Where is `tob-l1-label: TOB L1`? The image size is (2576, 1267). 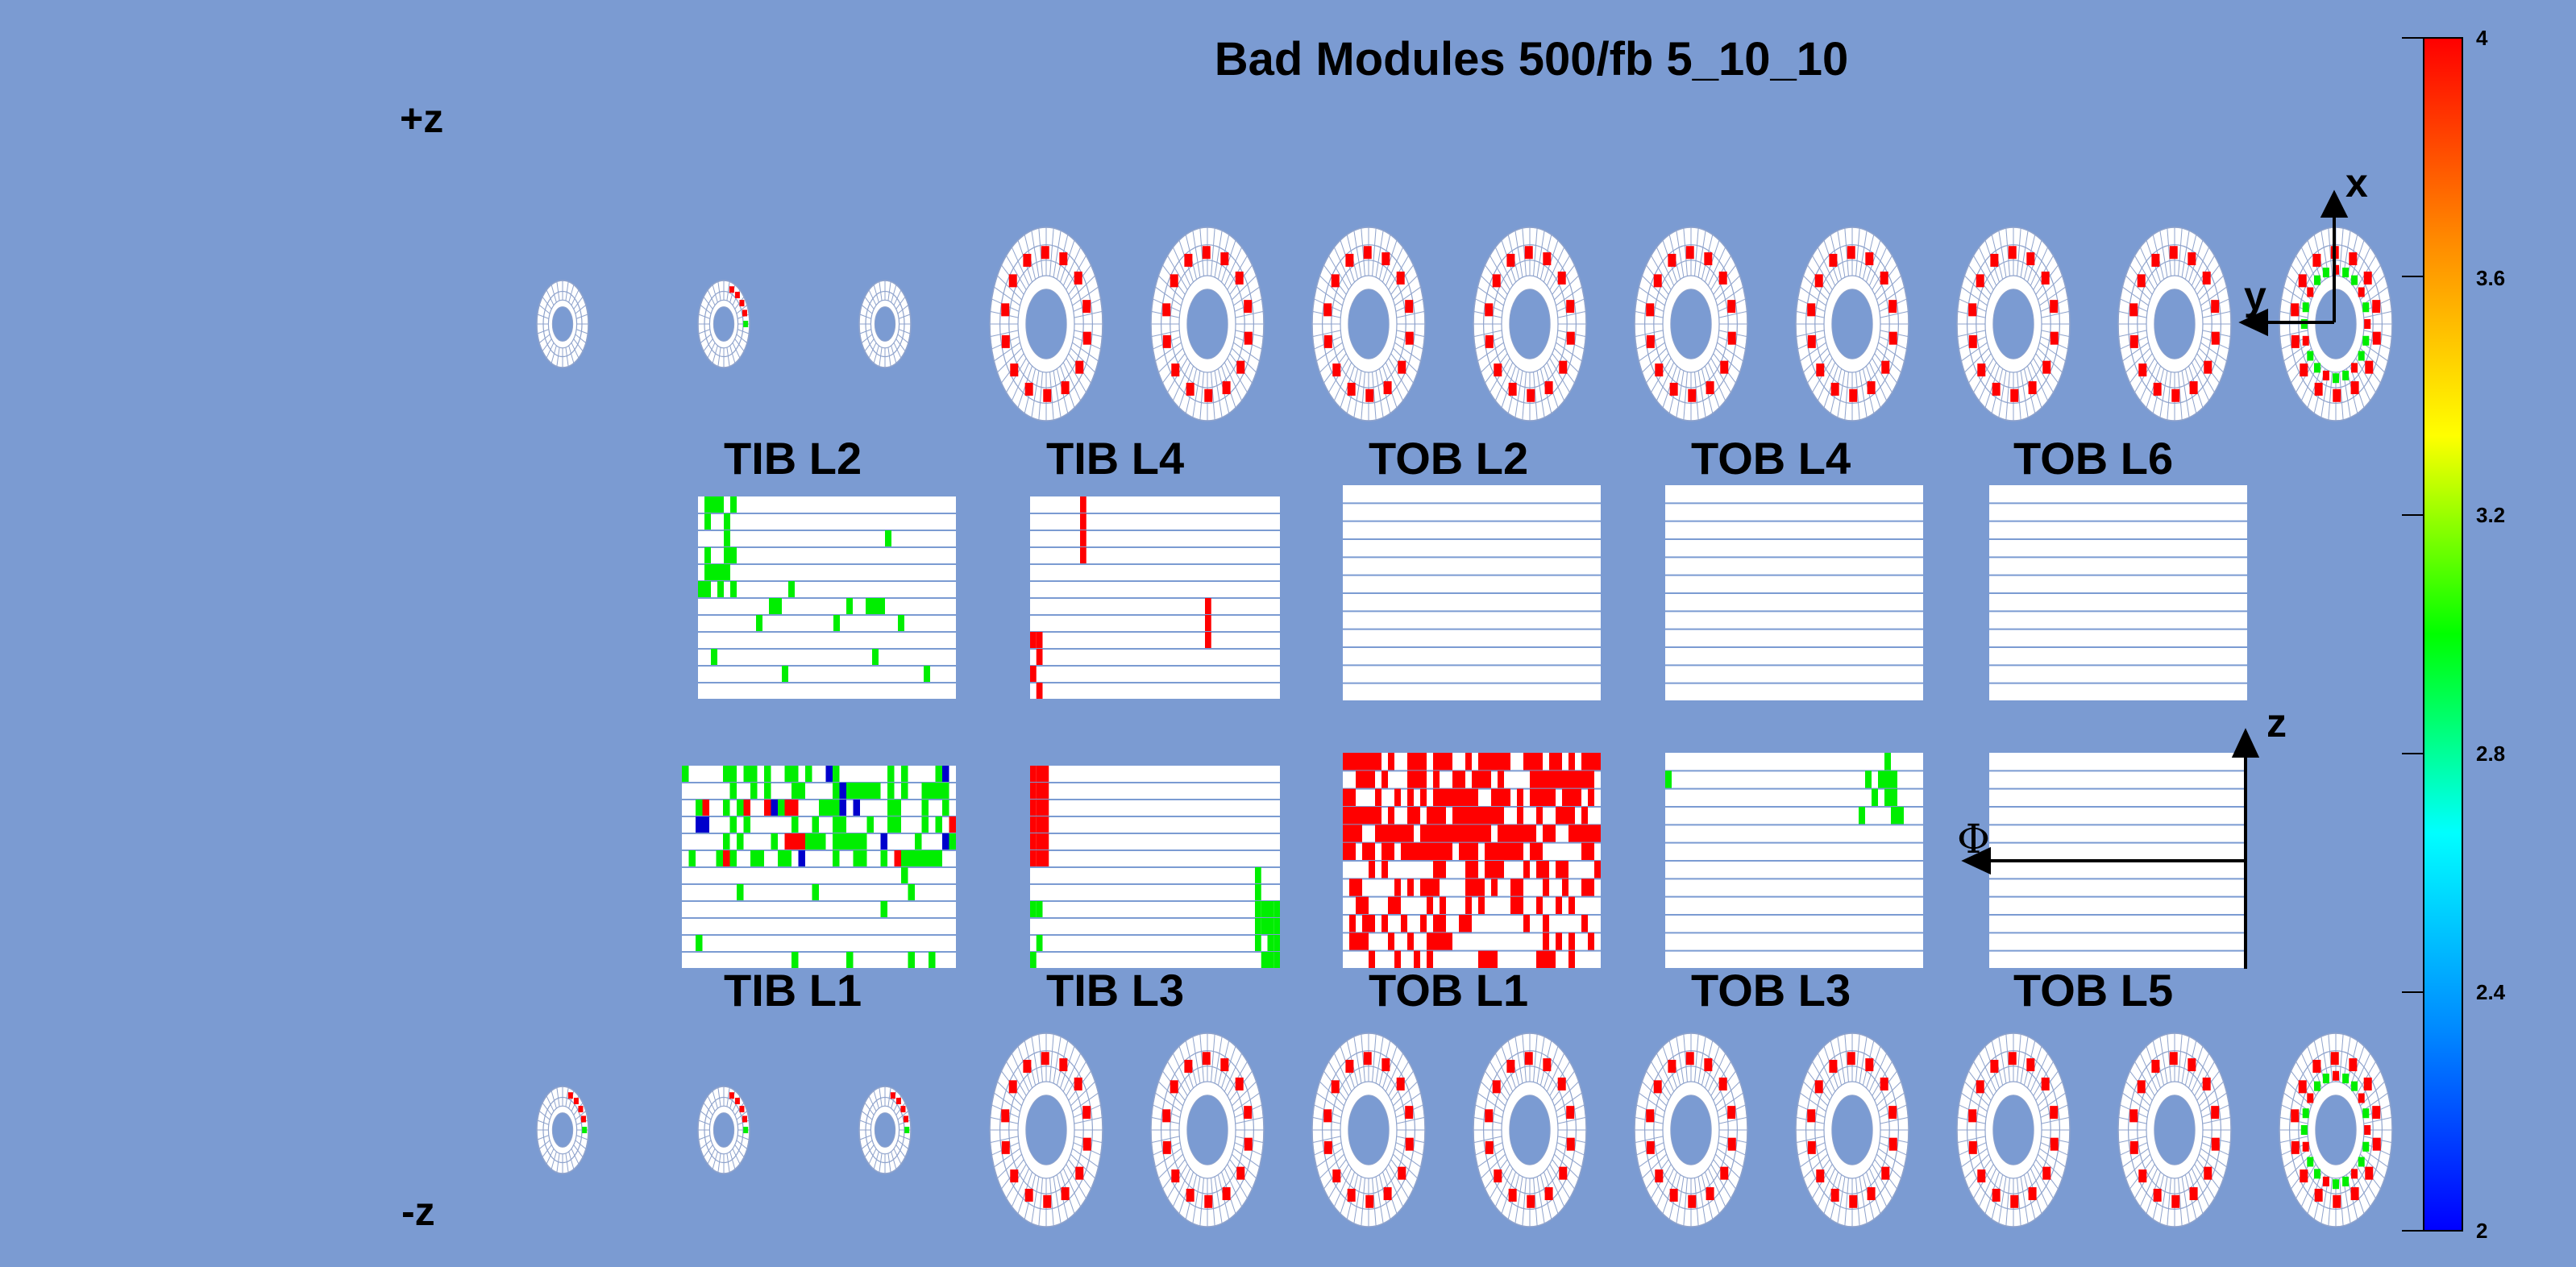
tob-l1-label: TOB L1 is located at coordinates (1449, 990).